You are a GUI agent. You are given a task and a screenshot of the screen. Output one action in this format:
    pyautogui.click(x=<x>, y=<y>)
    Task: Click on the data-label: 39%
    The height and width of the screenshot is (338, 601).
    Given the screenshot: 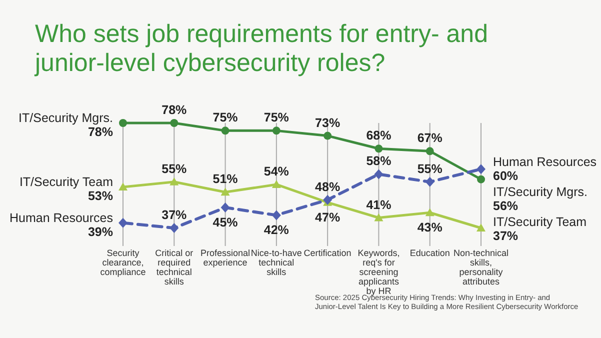 What is the action you would take?
    pyautogui.click(x=100, y=231)
    